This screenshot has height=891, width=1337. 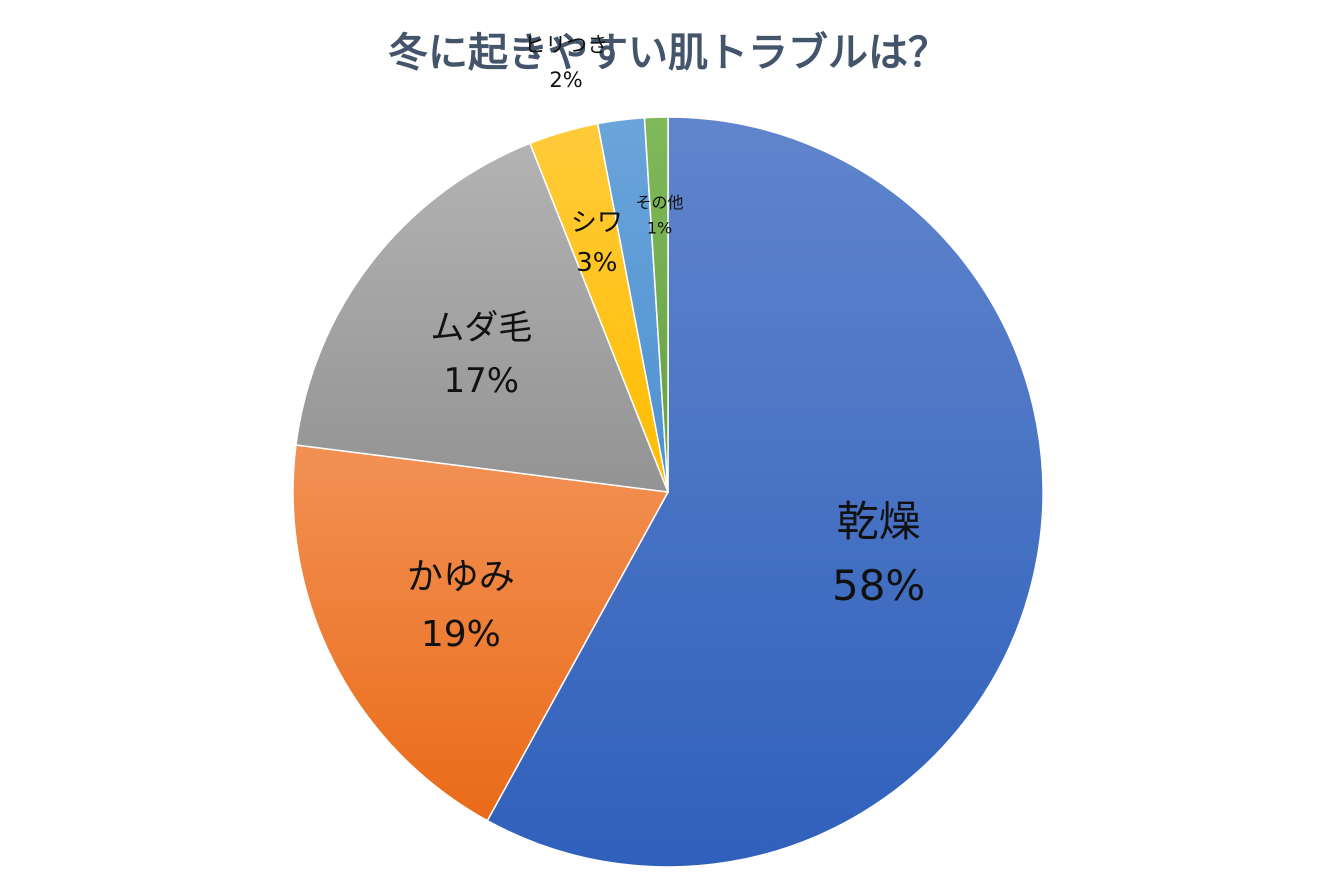 I want to click on slice-category-label: かゆみ, so click(x=461, y=577).